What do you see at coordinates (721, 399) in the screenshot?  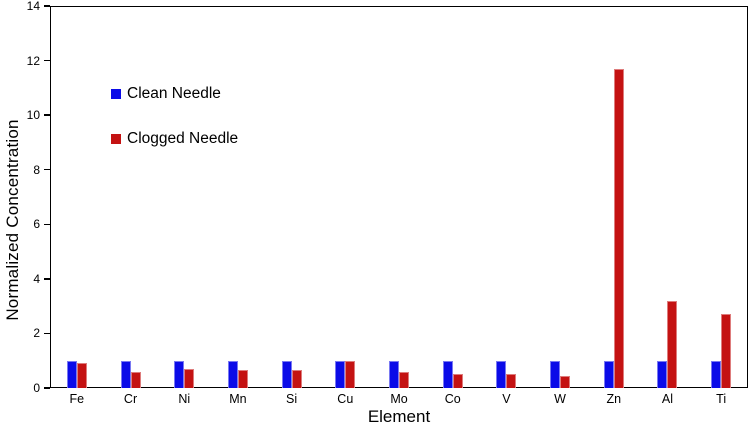 I see `x-tick-label: Ti` at bounding box center [721, 399].